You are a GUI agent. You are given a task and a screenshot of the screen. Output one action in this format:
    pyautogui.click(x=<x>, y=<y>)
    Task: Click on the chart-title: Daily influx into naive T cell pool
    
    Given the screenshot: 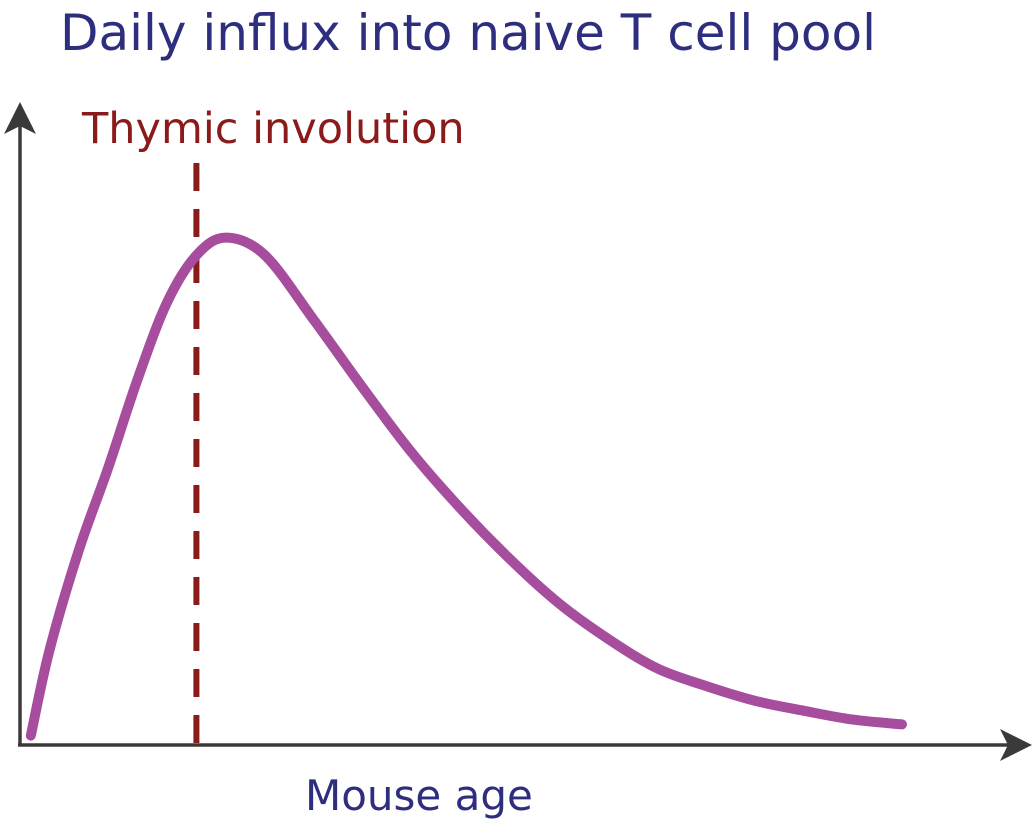 What is the action you would take?
    pyautogui.click(x=468, y=33)
    